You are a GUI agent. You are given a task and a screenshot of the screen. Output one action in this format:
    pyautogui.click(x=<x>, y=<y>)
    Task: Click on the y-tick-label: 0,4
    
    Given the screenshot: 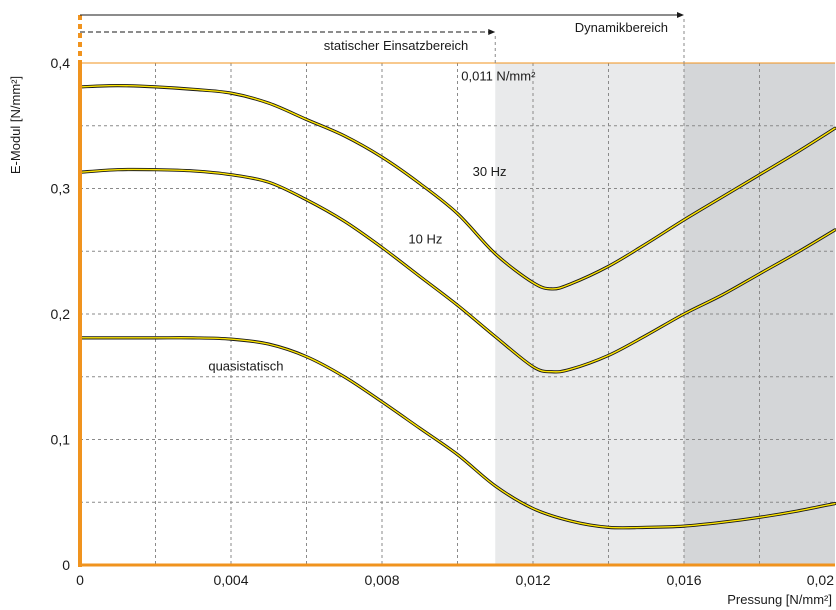 What is the action you would take?
    pyautogui.click(x=61, y=63)
    